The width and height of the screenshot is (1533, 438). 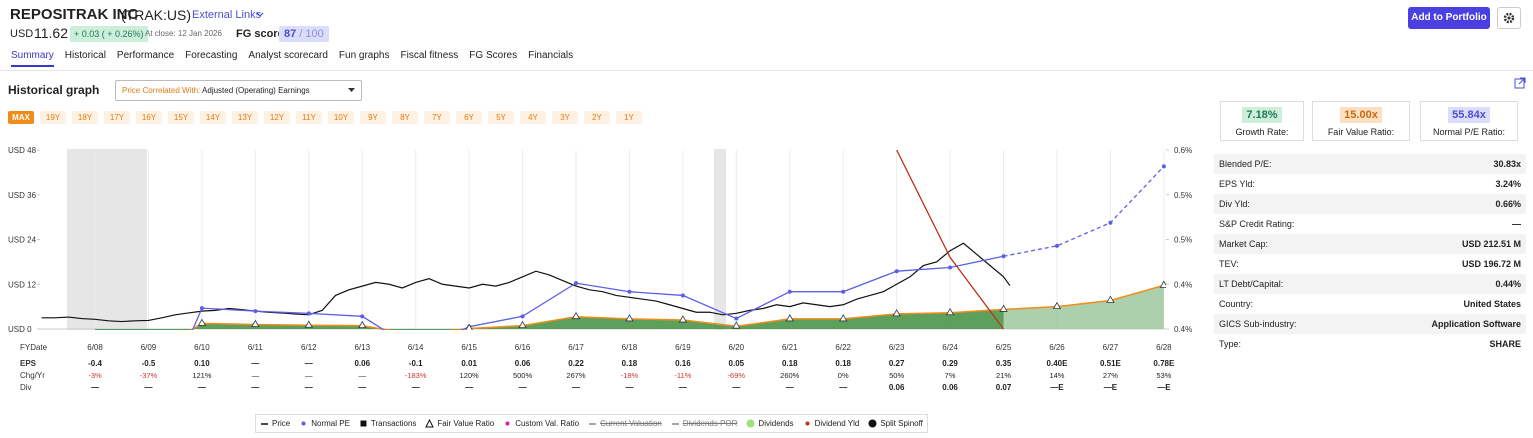 I want to click on x-tick-label: 6/14, so click(x=416, y=347).